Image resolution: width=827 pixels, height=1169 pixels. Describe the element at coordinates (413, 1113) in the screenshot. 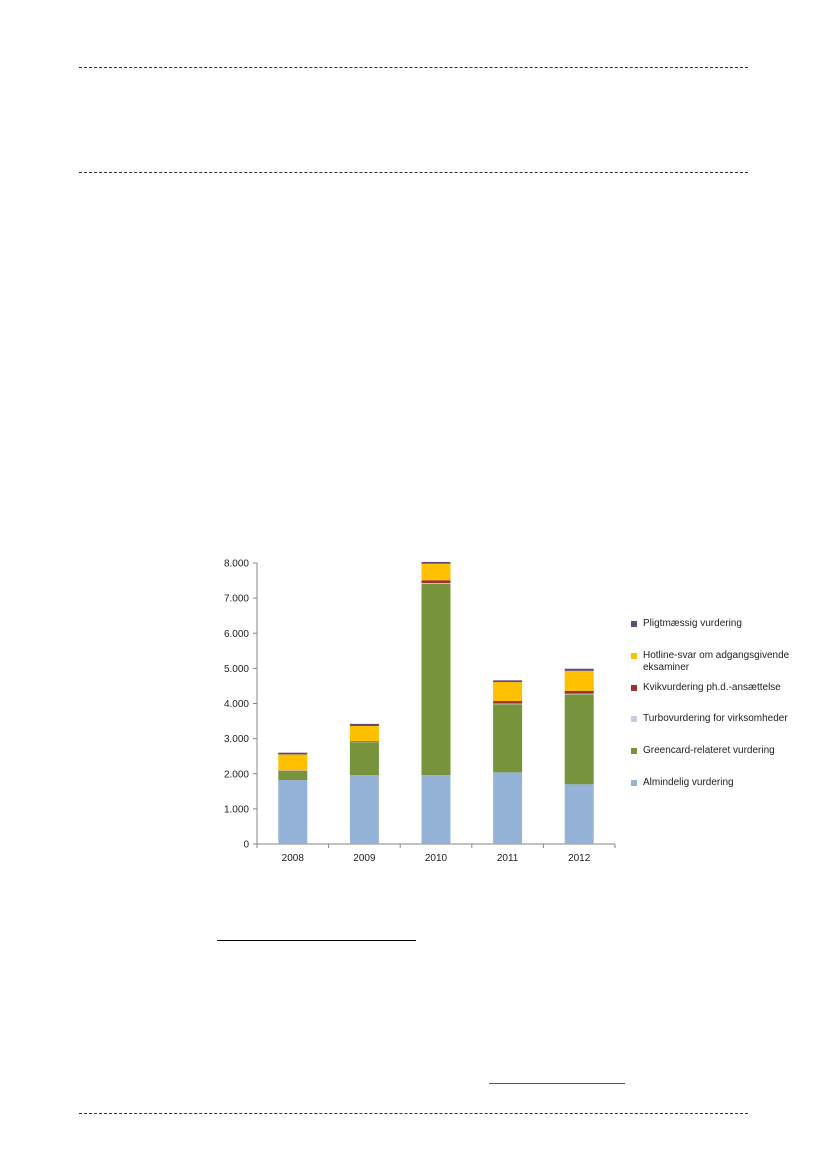

I see `footer-divider` at that location.